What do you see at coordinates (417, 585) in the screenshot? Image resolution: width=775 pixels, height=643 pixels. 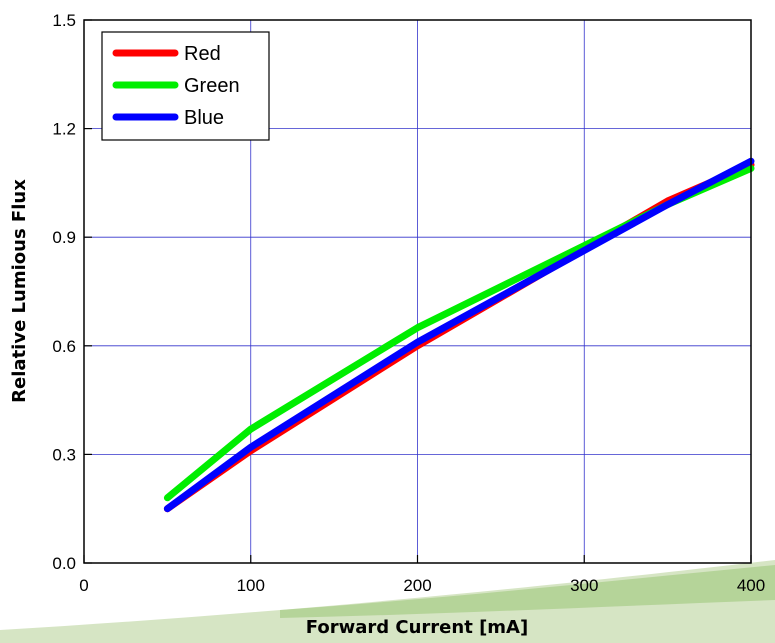 I see `x-tick-label: 200` at bounding box center [417, 585].